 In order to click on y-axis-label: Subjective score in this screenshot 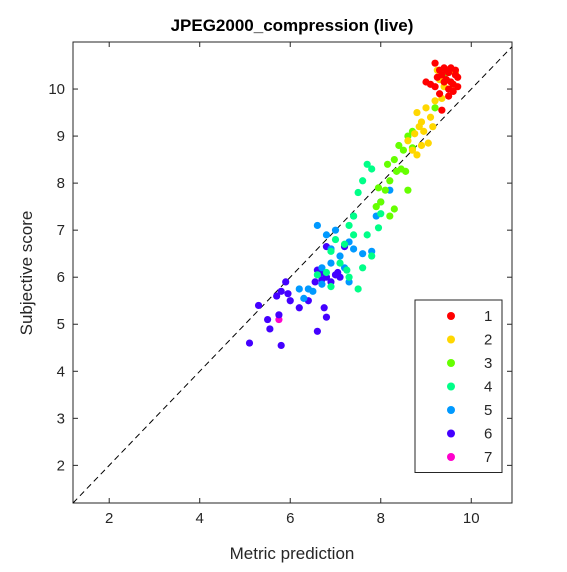, I will do `click(26, 273)`.